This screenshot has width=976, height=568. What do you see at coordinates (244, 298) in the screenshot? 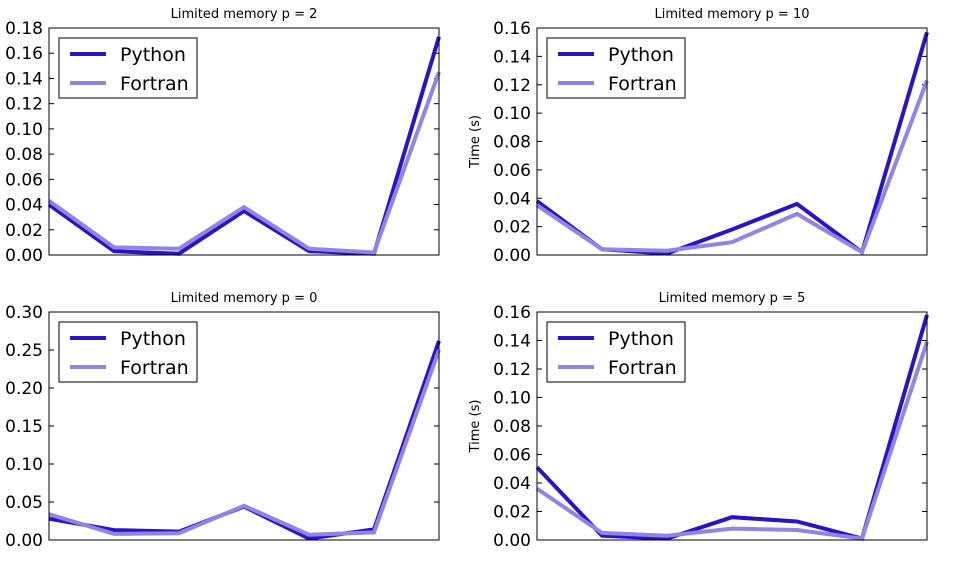
I see `chart-title: Limited memory p = 0` at bounding box center [244, 298].